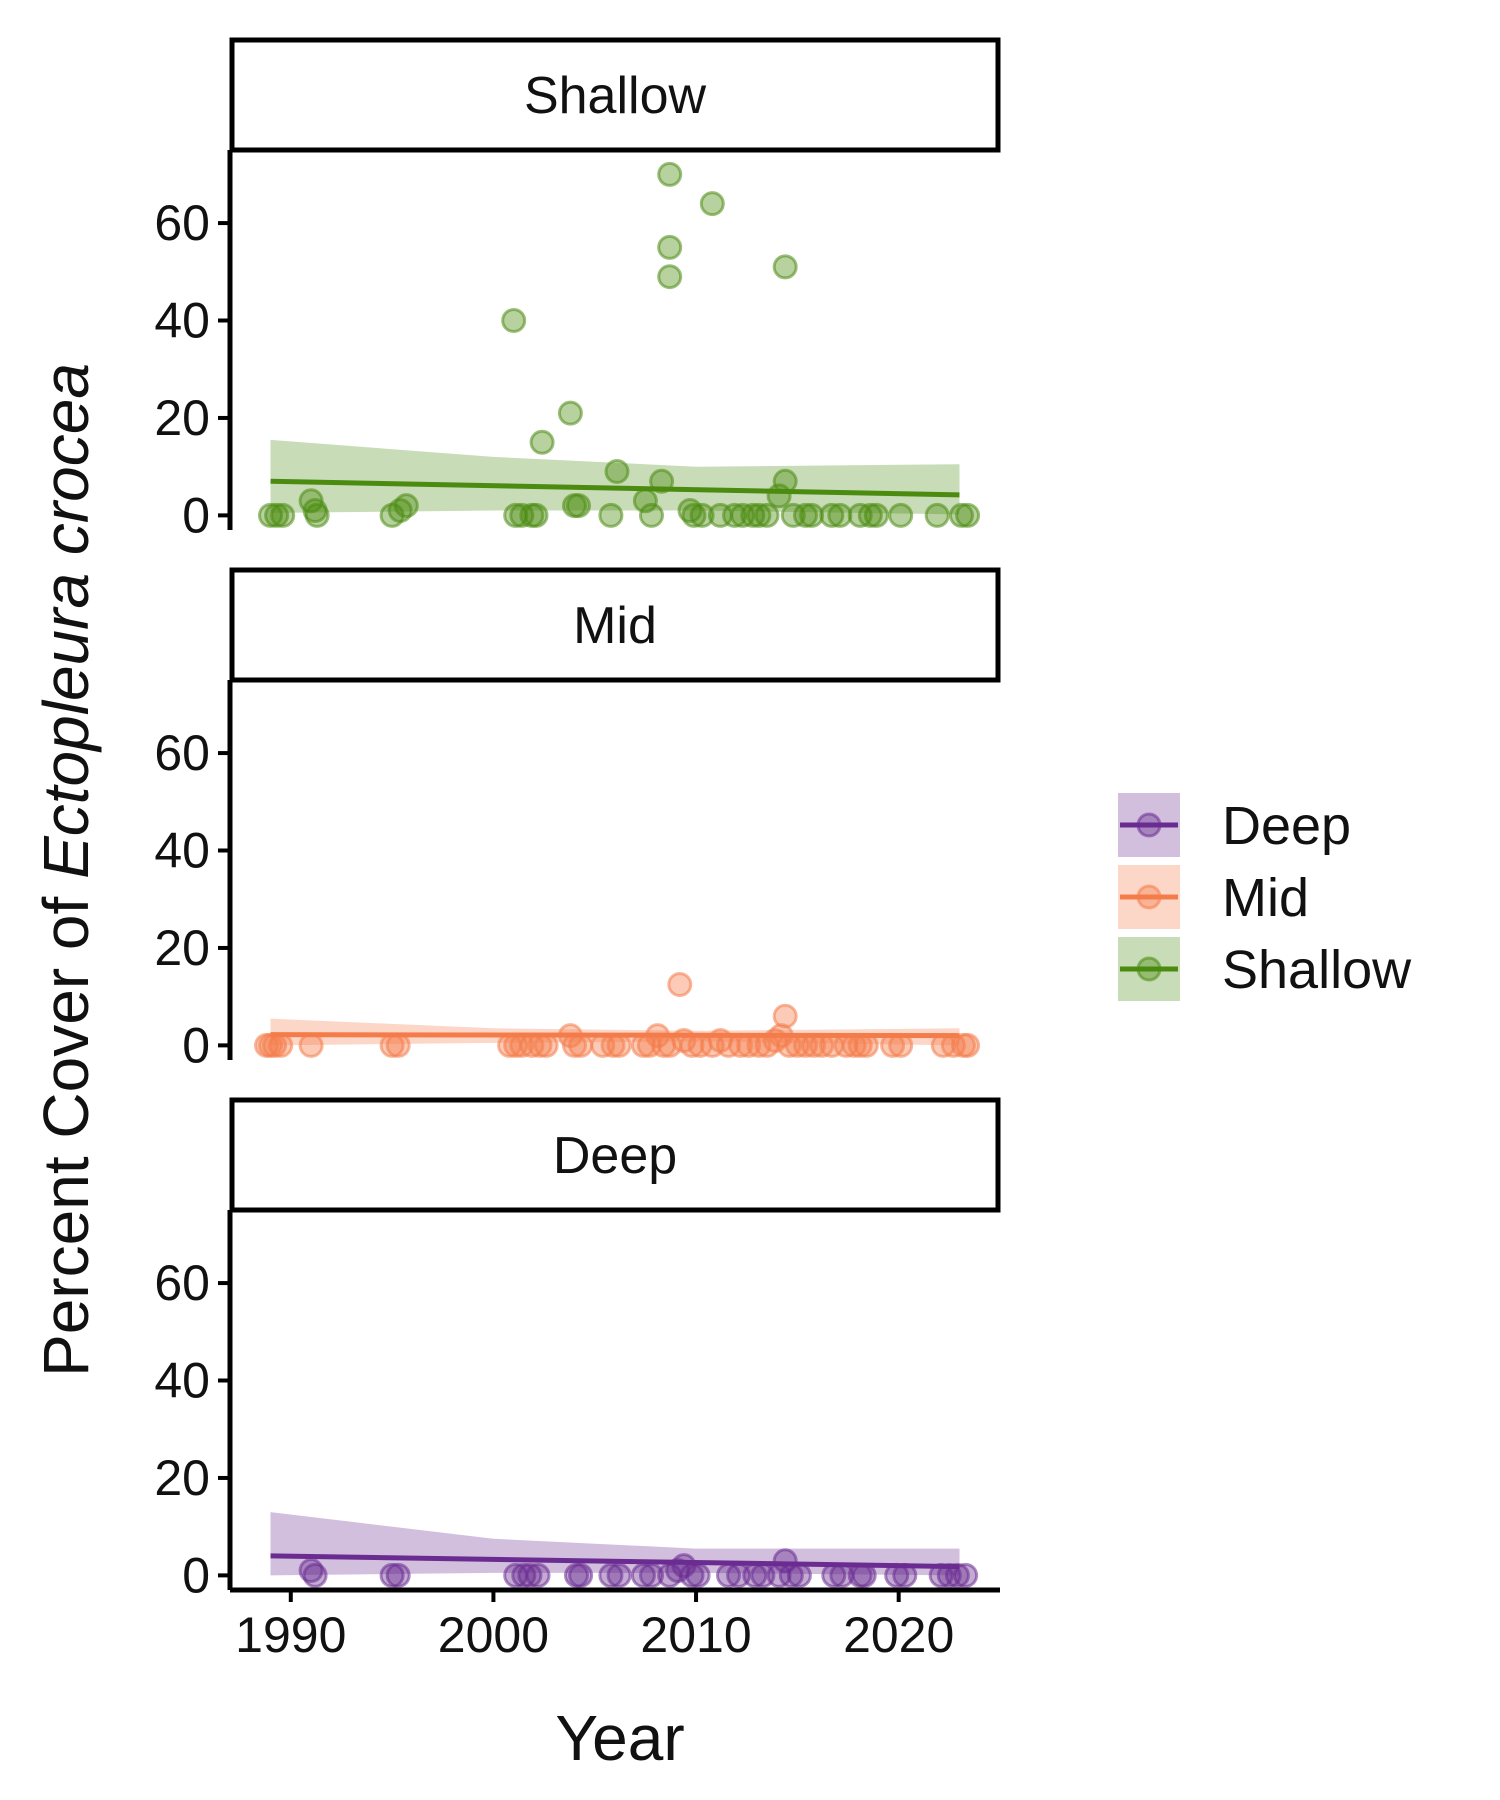 The height and width of the screenshot is (1800, 1500). Describe the element at coordinates (1213, 897) in the screenshot. I see `legend-item-mid: Mid` at that location.